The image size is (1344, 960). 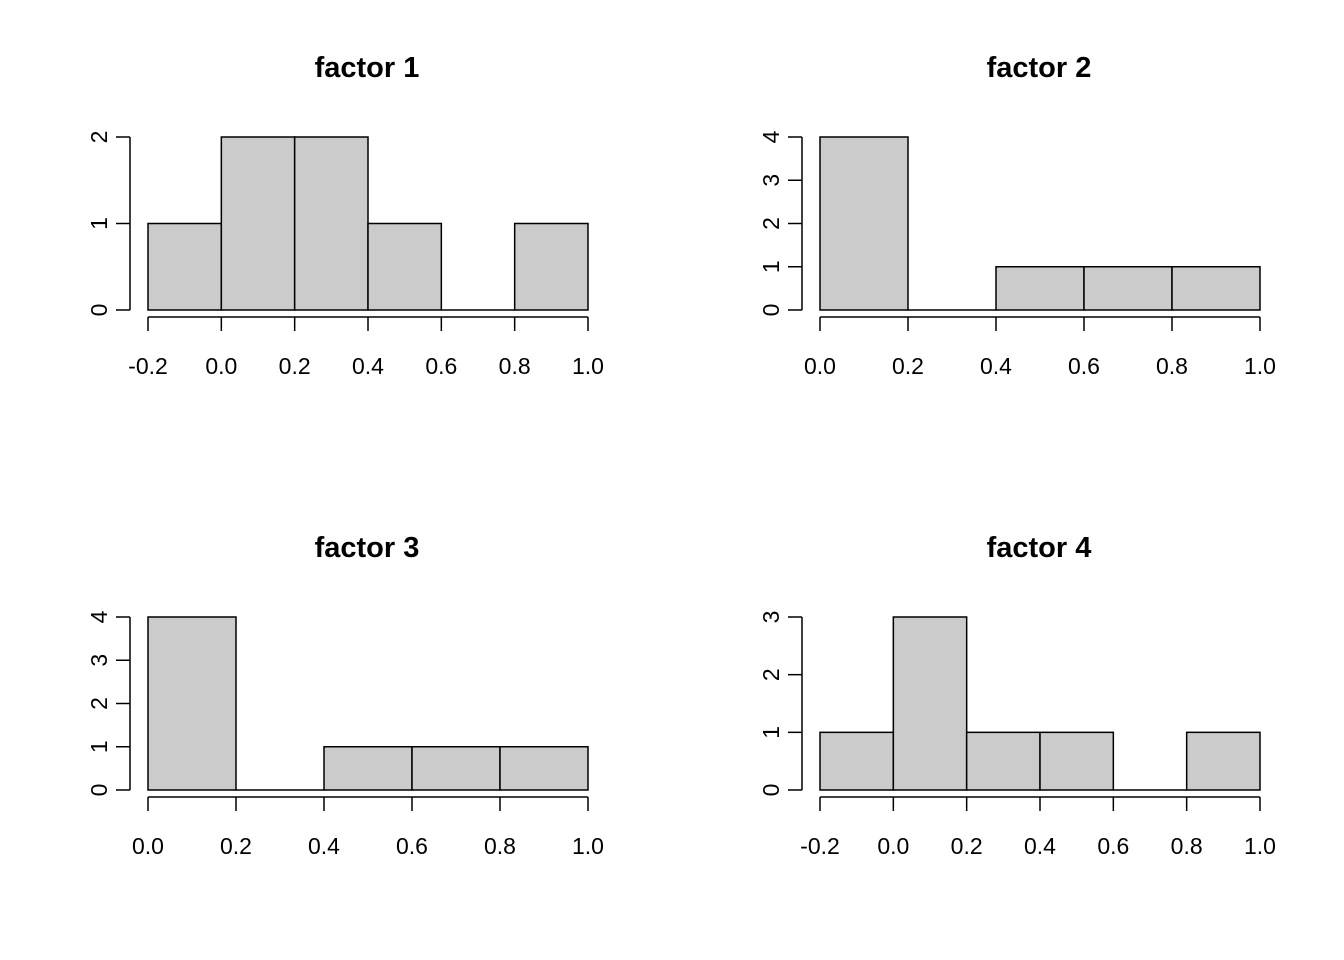 I want to click on histogram-panel-factor-2: factor 2 0.0 0.2 0.4 0.6 0.8 1.0 0 1 2 3 4, so click(x=1017, y=215).